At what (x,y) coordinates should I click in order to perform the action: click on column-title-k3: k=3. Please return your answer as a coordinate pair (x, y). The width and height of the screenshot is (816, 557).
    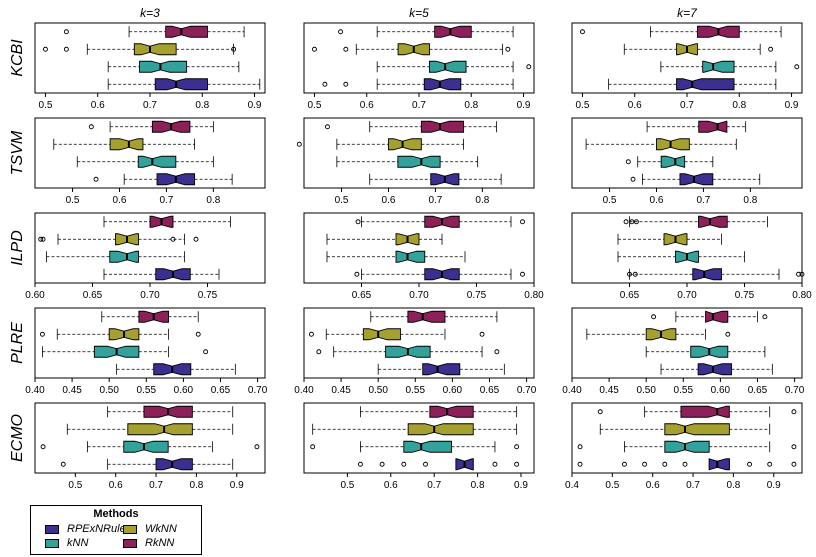
    Looking at the image, I should click on (150, 13).